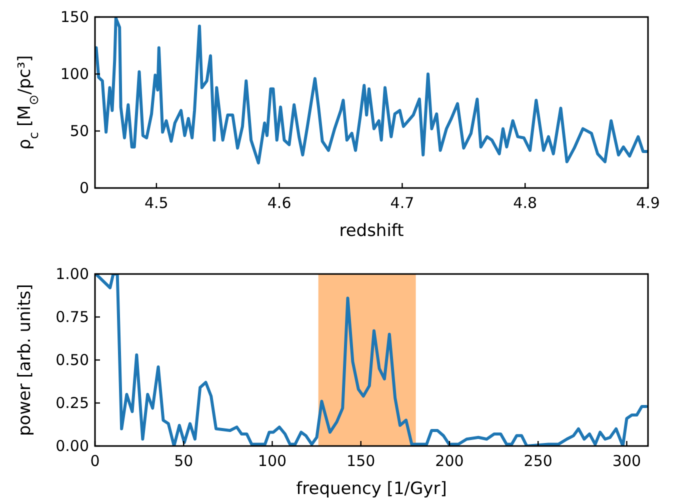  What do you see at coordinates (538, 461) in the screenshot?
I see `x-tick-label: 250` at bounding box center [538, 461].